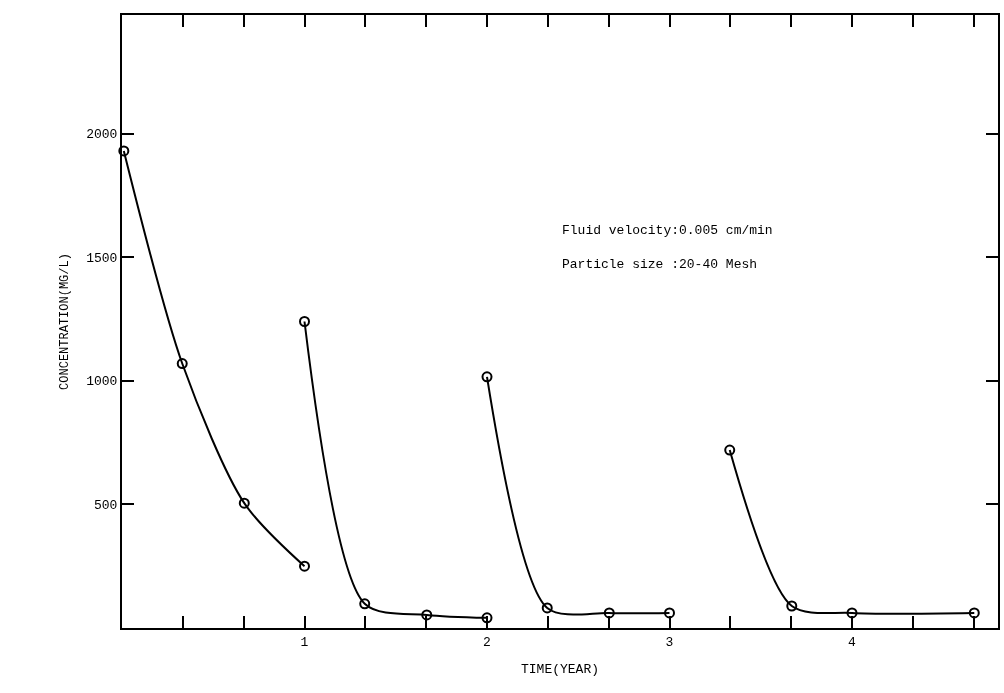  I want to click on x-tick-label: 3, so click(669, 642).